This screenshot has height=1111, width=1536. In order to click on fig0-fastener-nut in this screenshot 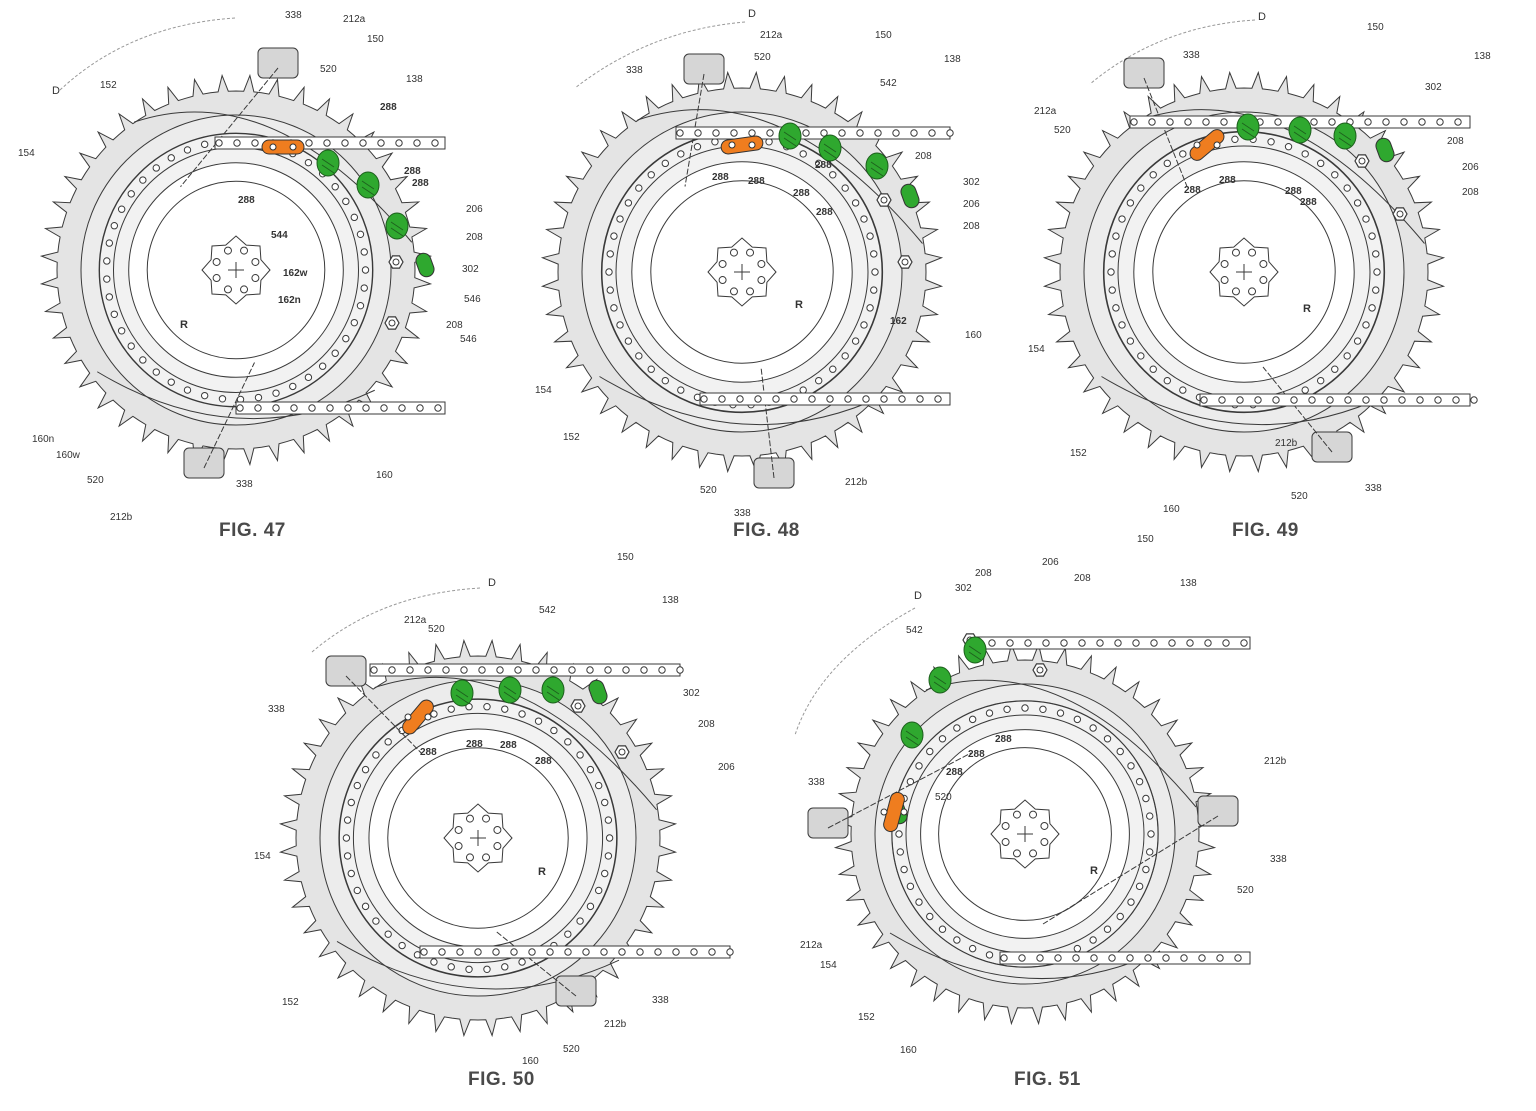, I will do `click(392, 323)`.